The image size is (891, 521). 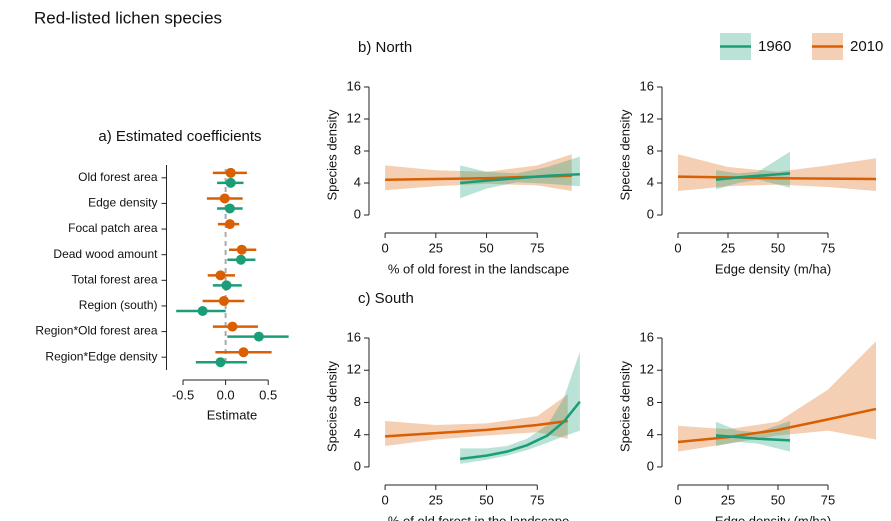 I want to click on y-tick-label: Total forest area, so click(x=114, y=279).